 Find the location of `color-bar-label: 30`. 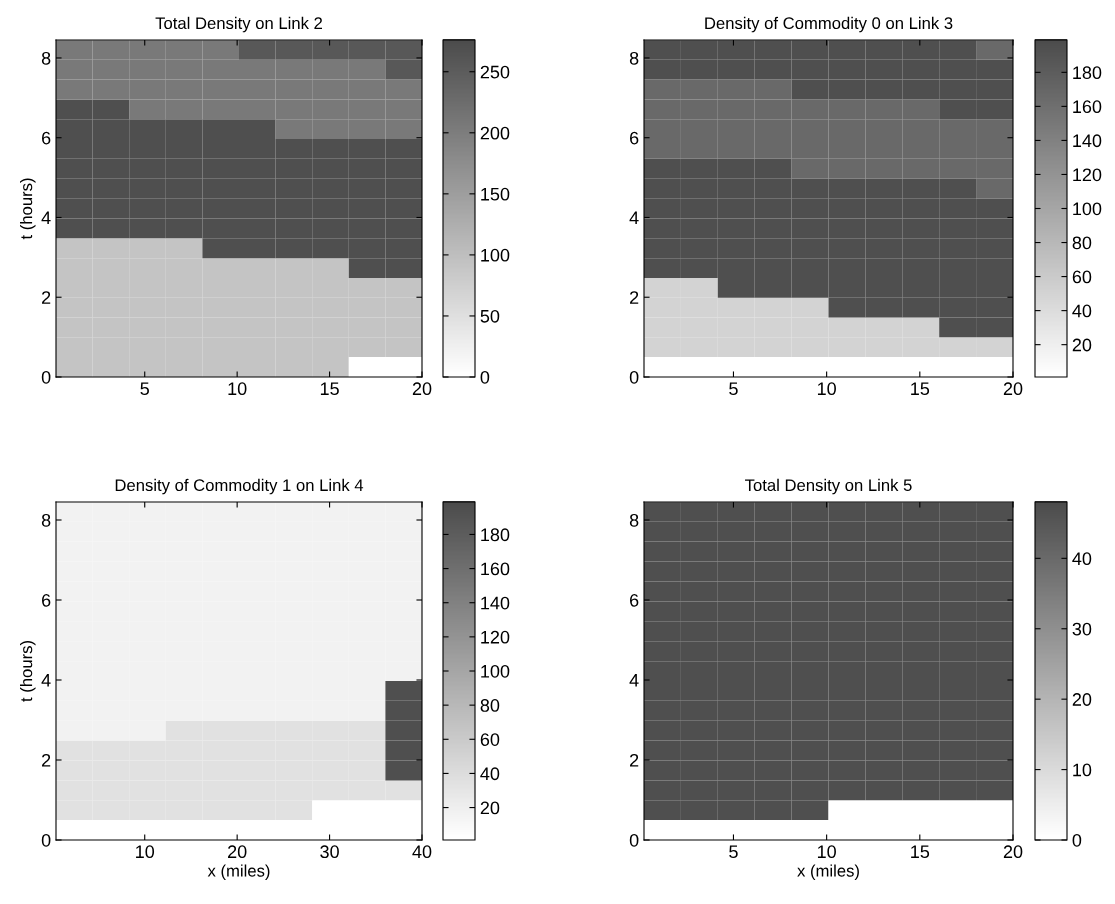

color-bar-label: 30 is located at coordinates (1082, 629).